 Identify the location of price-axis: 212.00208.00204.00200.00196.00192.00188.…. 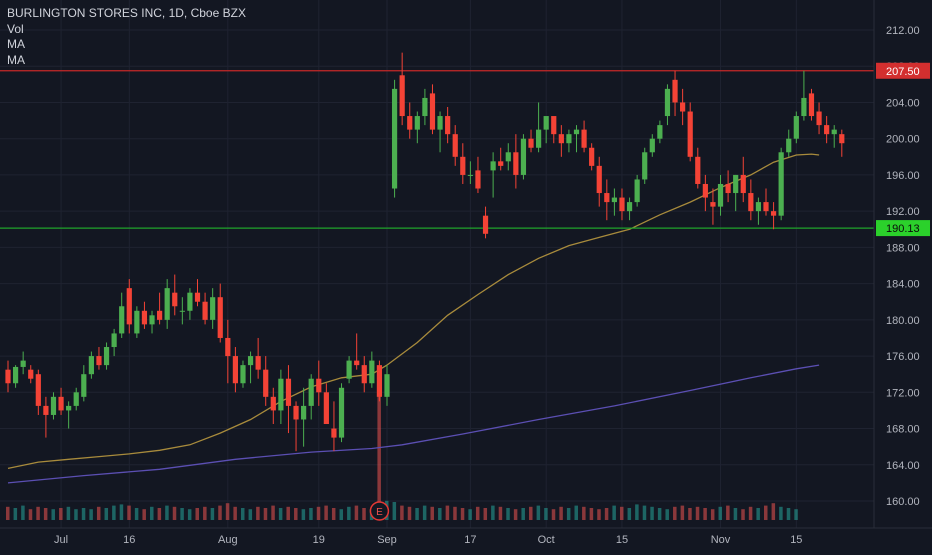
(902, 275).